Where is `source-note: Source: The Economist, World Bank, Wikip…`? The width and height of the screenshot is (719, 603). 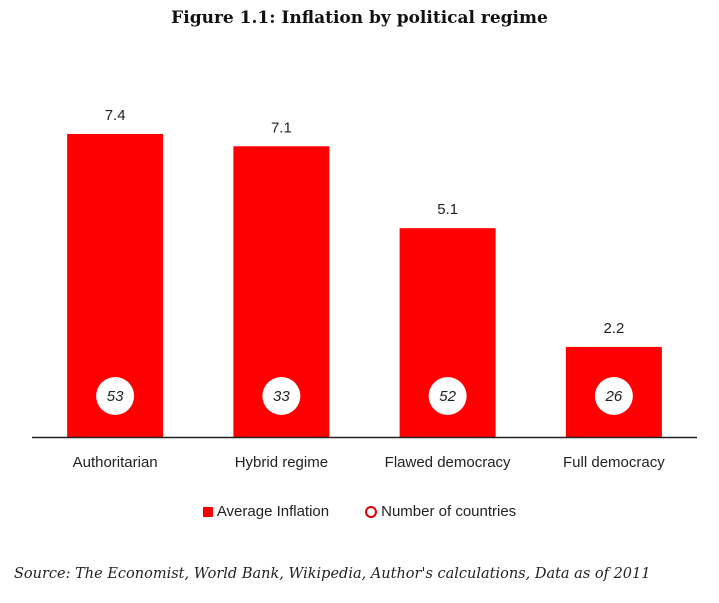 source-note: Source: The Economist, World Bank, Wikip… is located at coordinates (332, 574).